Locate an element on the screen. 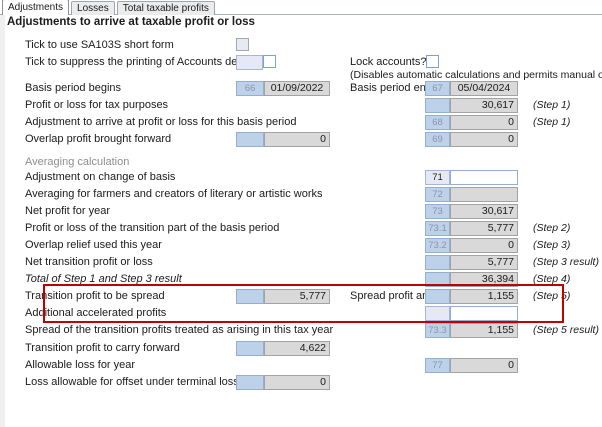 Image resolution: width=602 pixels, height=427 pixels. net-profit-year-field: 30,617 is located at coordinates (484, 211).